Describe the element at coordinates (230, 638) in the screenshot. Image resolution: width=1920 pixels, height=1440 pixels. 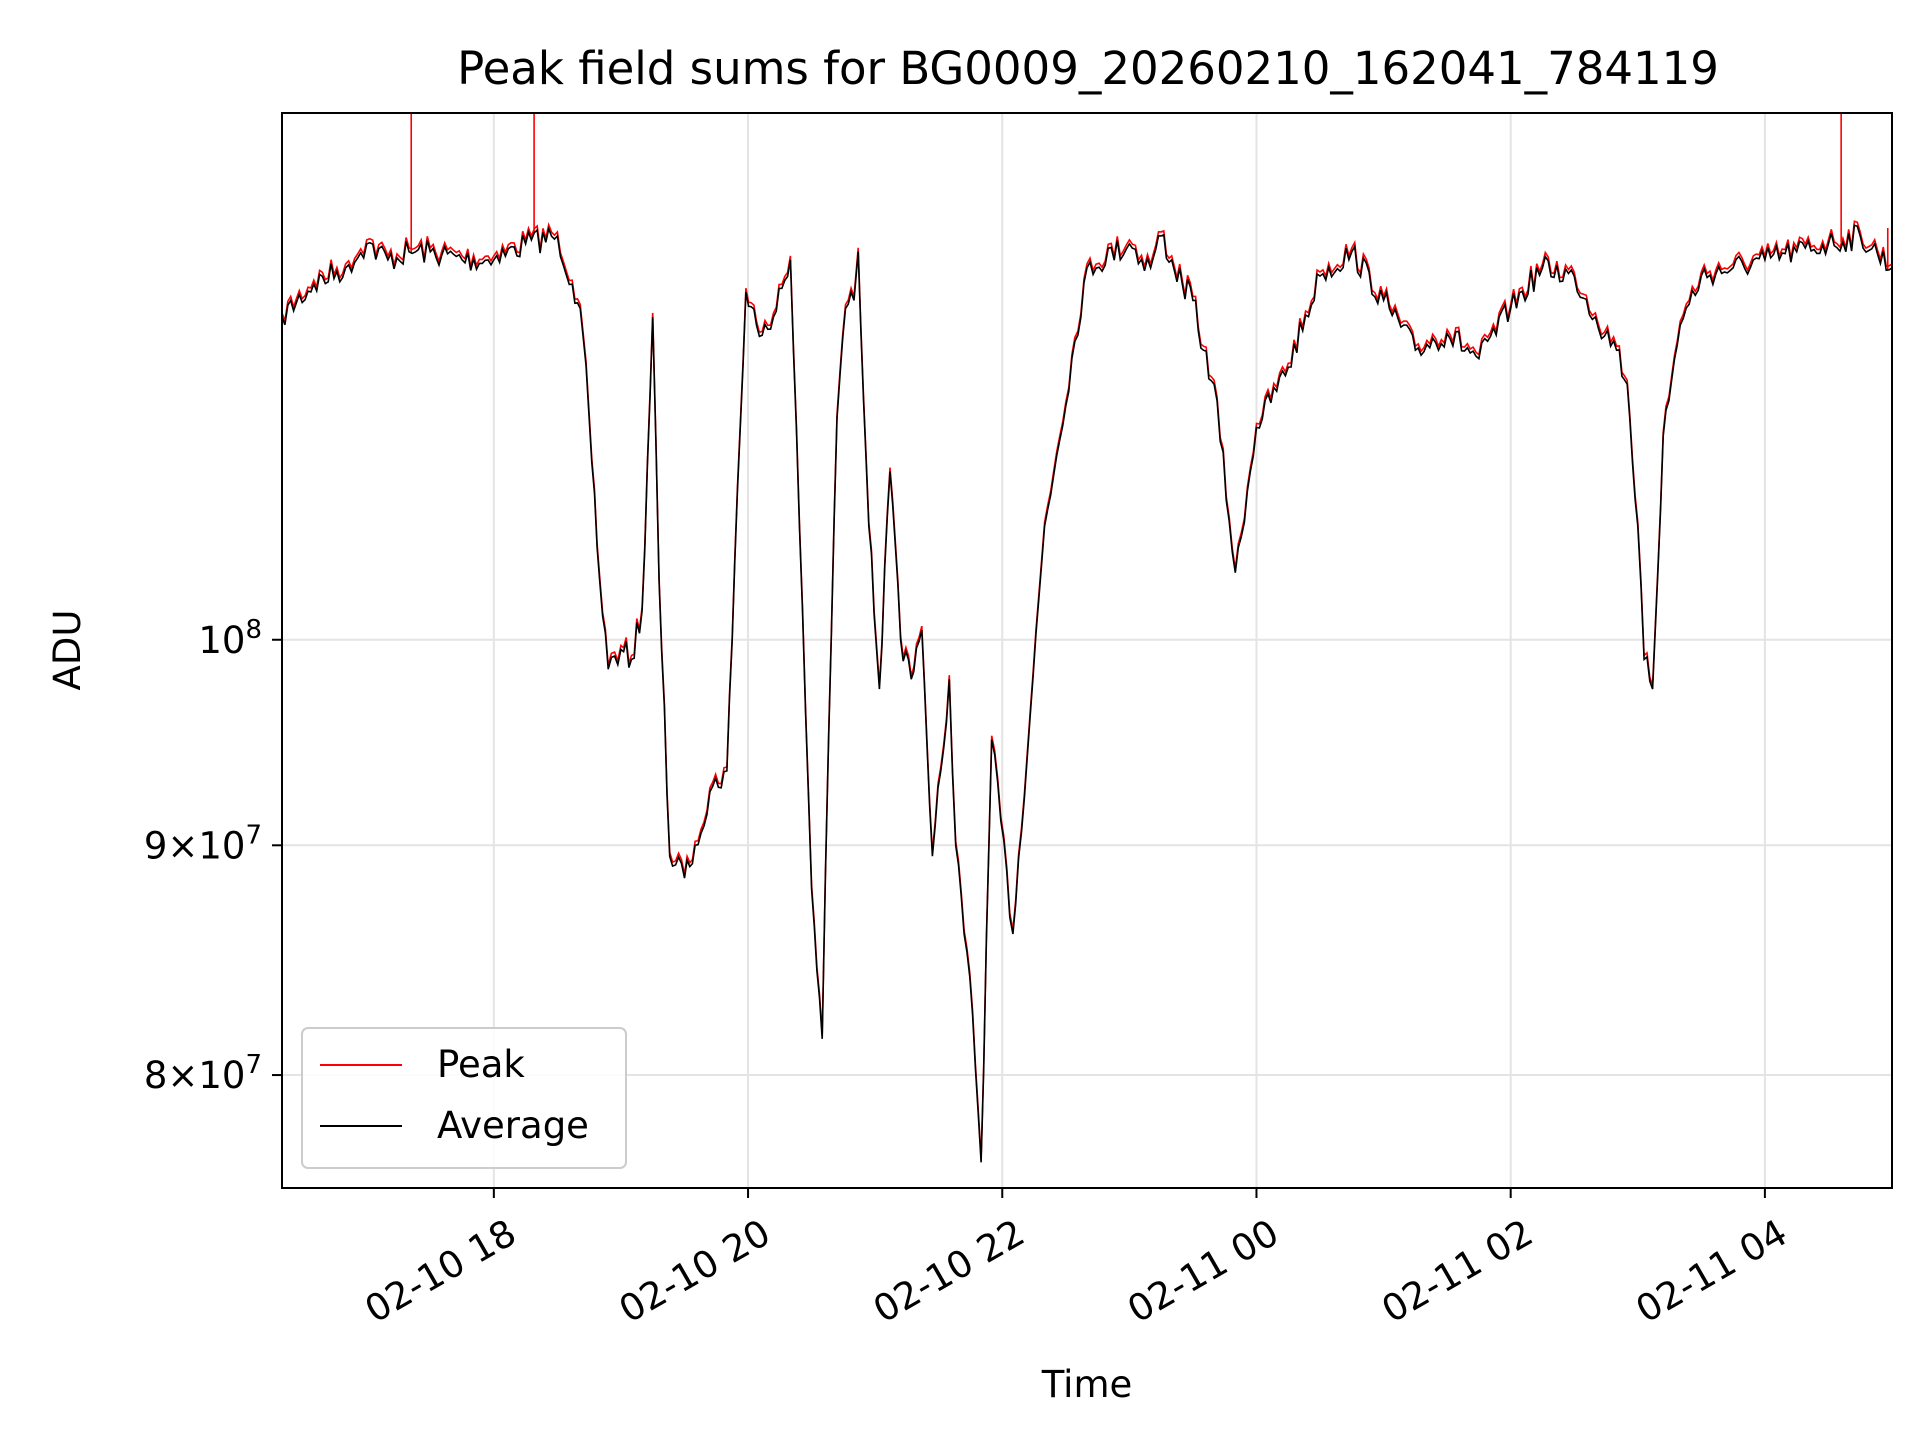
I see `y-tick-label-2: 108` at that location.